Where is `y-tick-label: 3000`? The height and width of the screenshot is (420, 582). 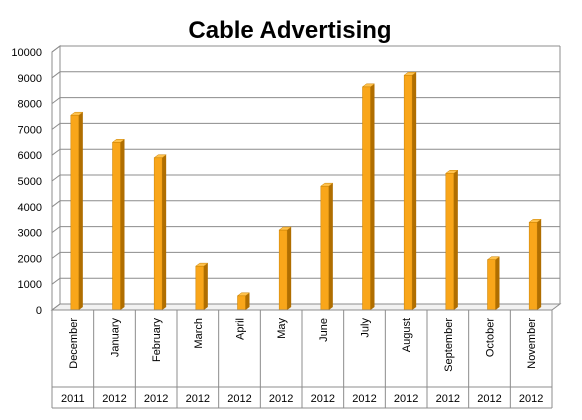 y-tick-label: 3000 is located at coordinates (30, 234).